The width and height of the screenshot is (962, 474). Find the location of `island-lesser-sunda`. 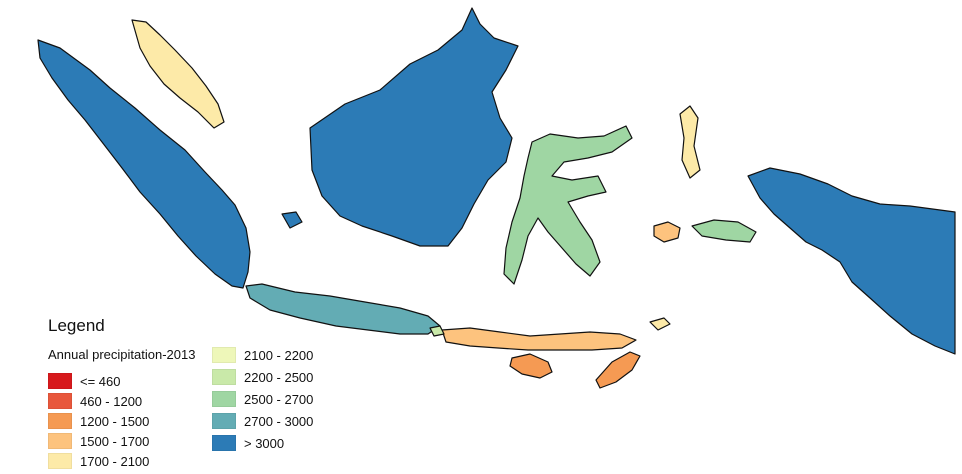

island-lesser-sunda is located at coordinates (539, 339).